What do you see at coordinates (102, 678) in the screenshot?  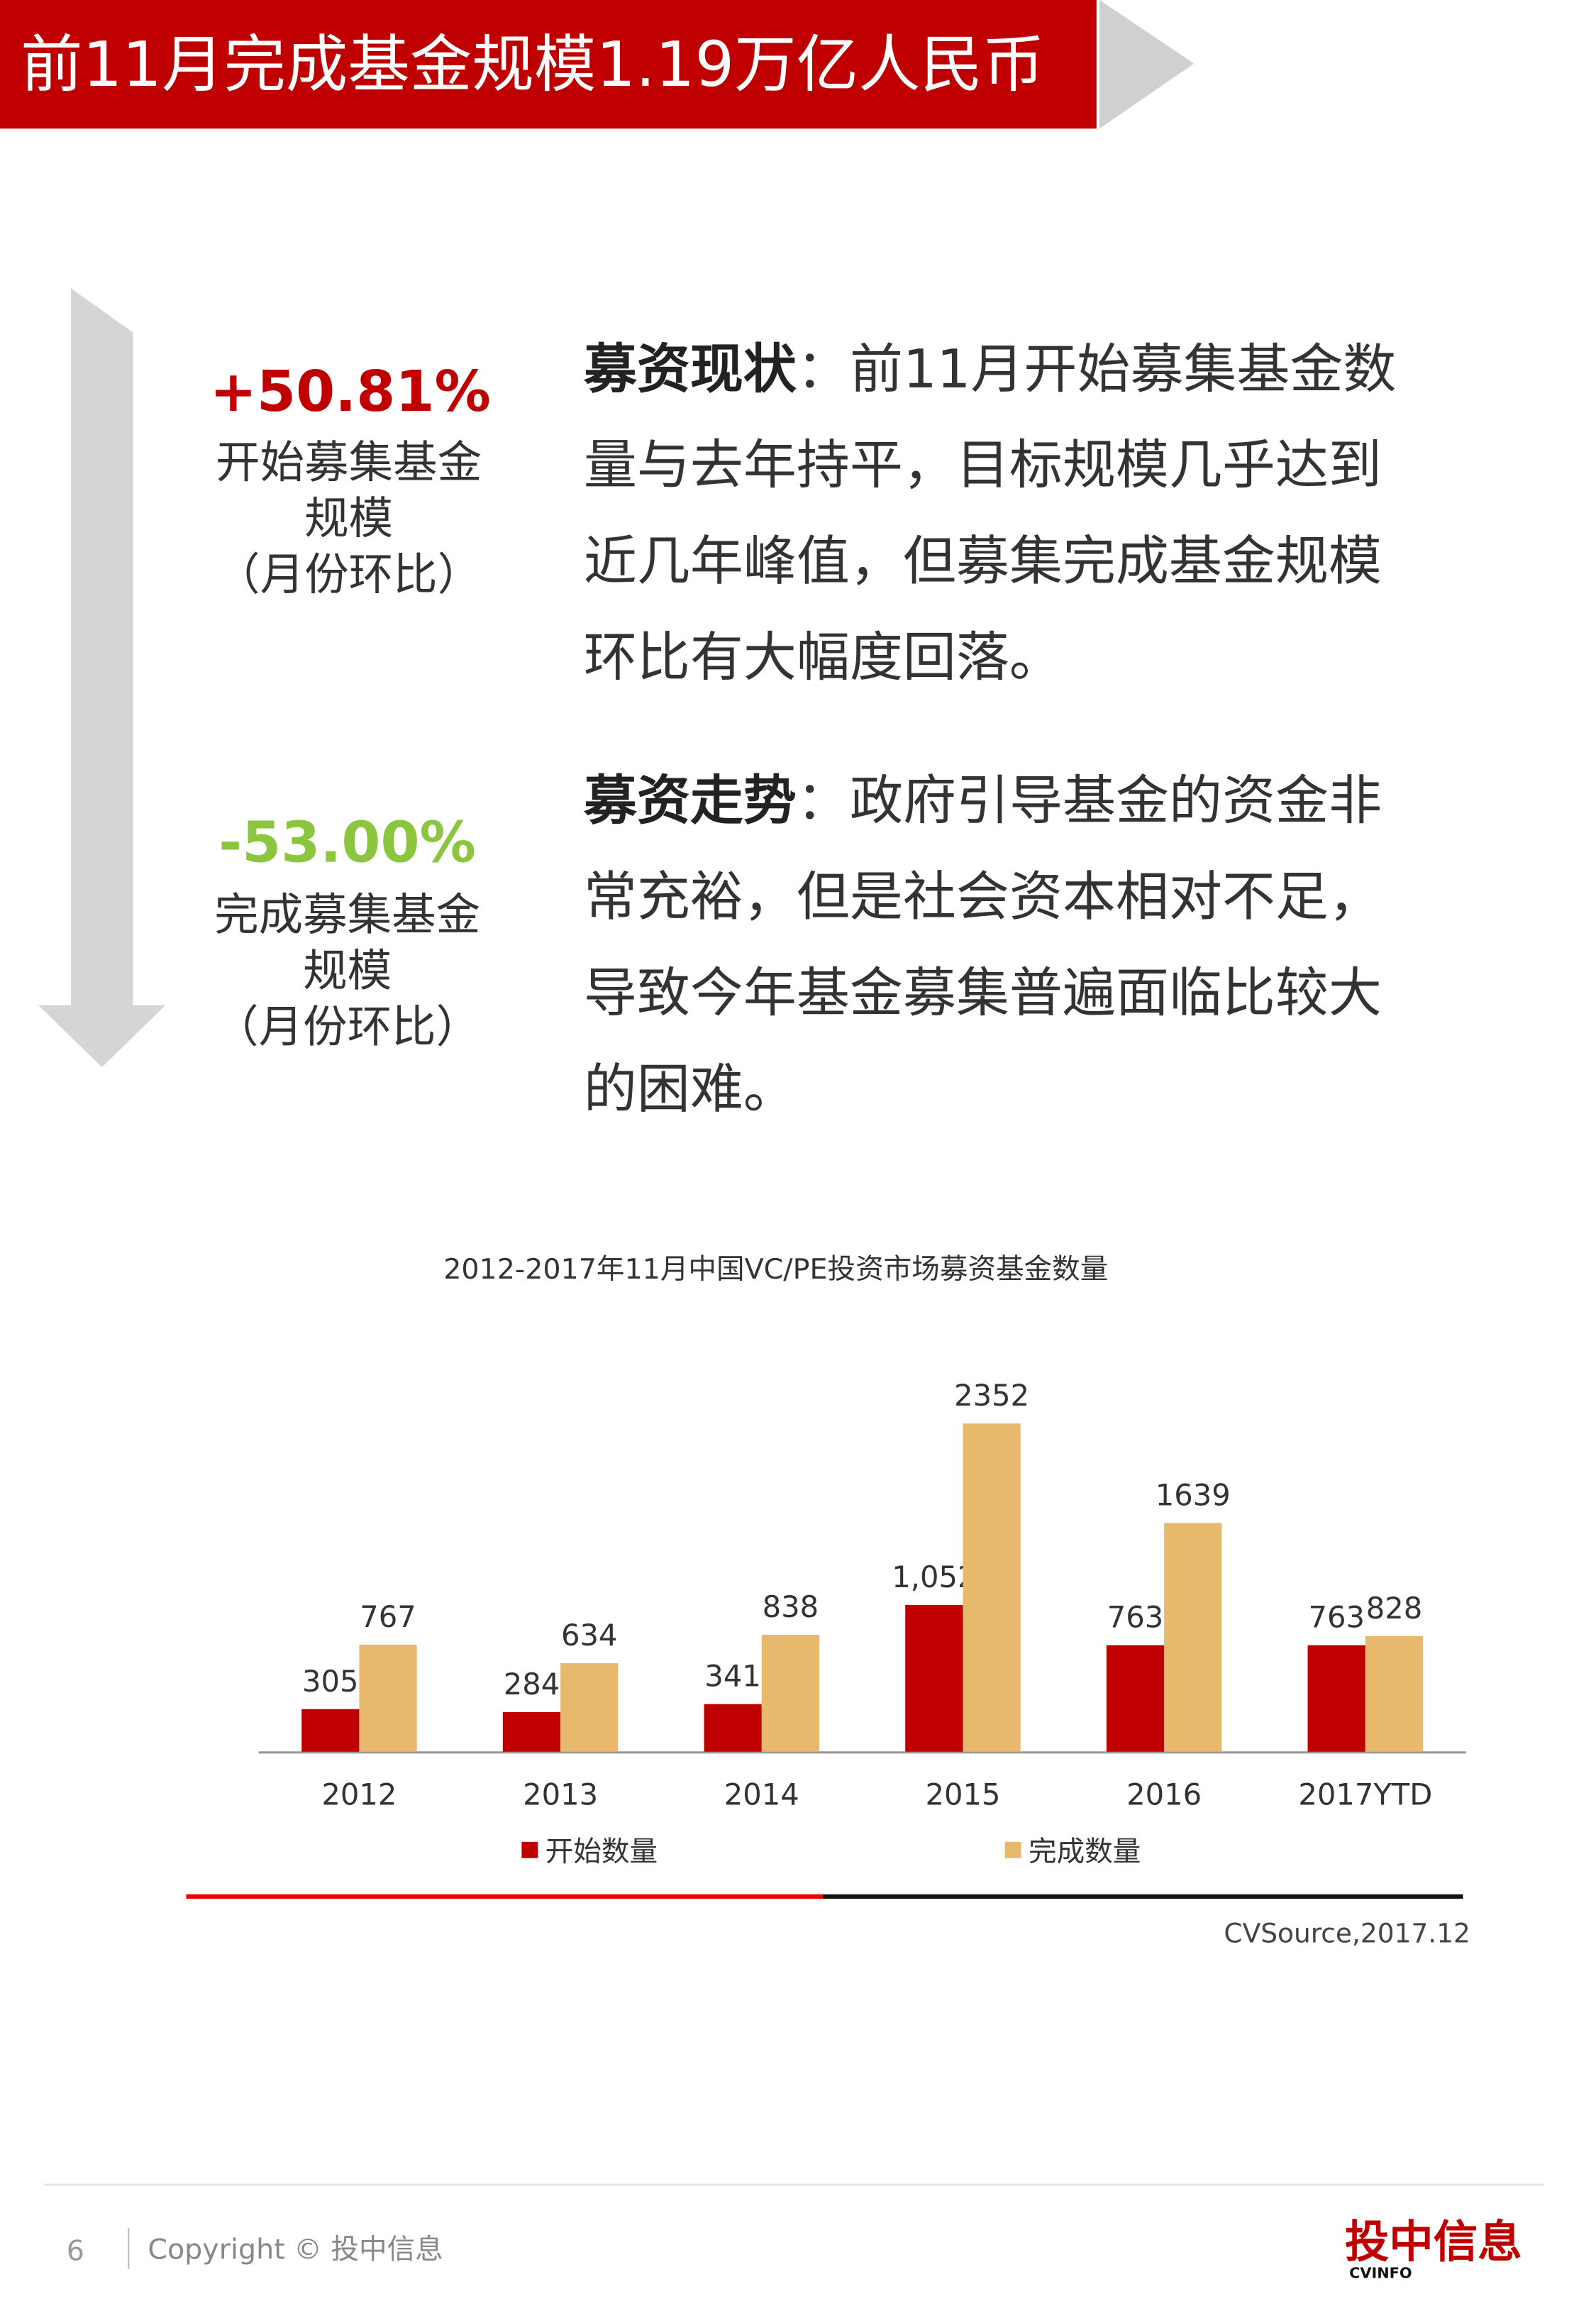 I see `down-arrow` at bounding box center [102, 678].